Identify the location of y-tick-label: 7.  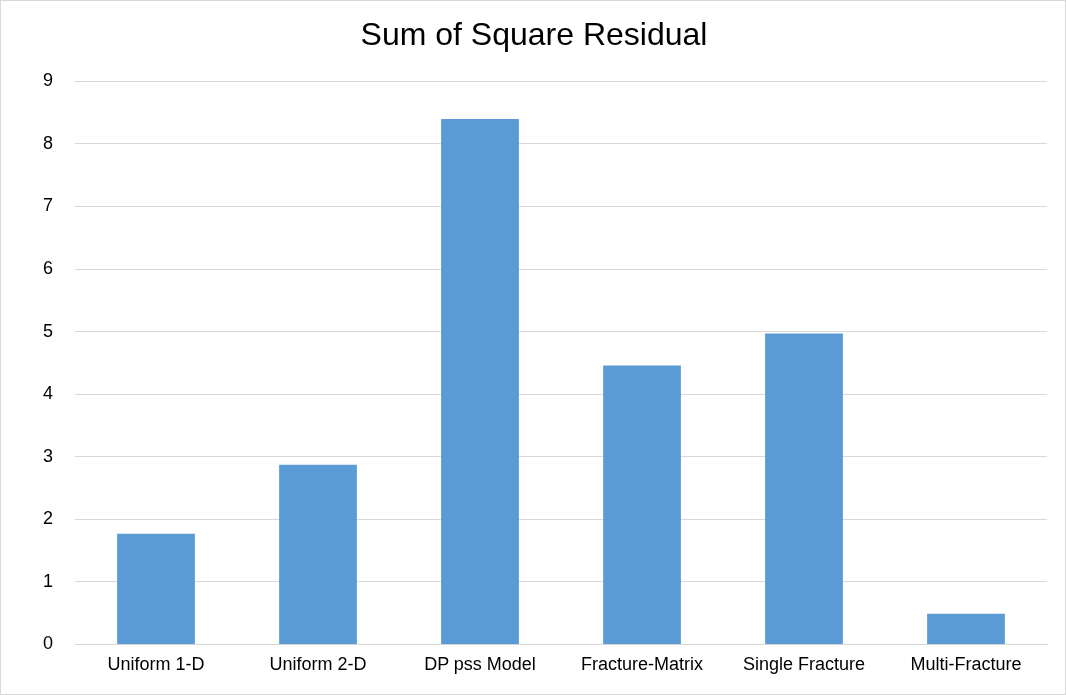
(48, 205).